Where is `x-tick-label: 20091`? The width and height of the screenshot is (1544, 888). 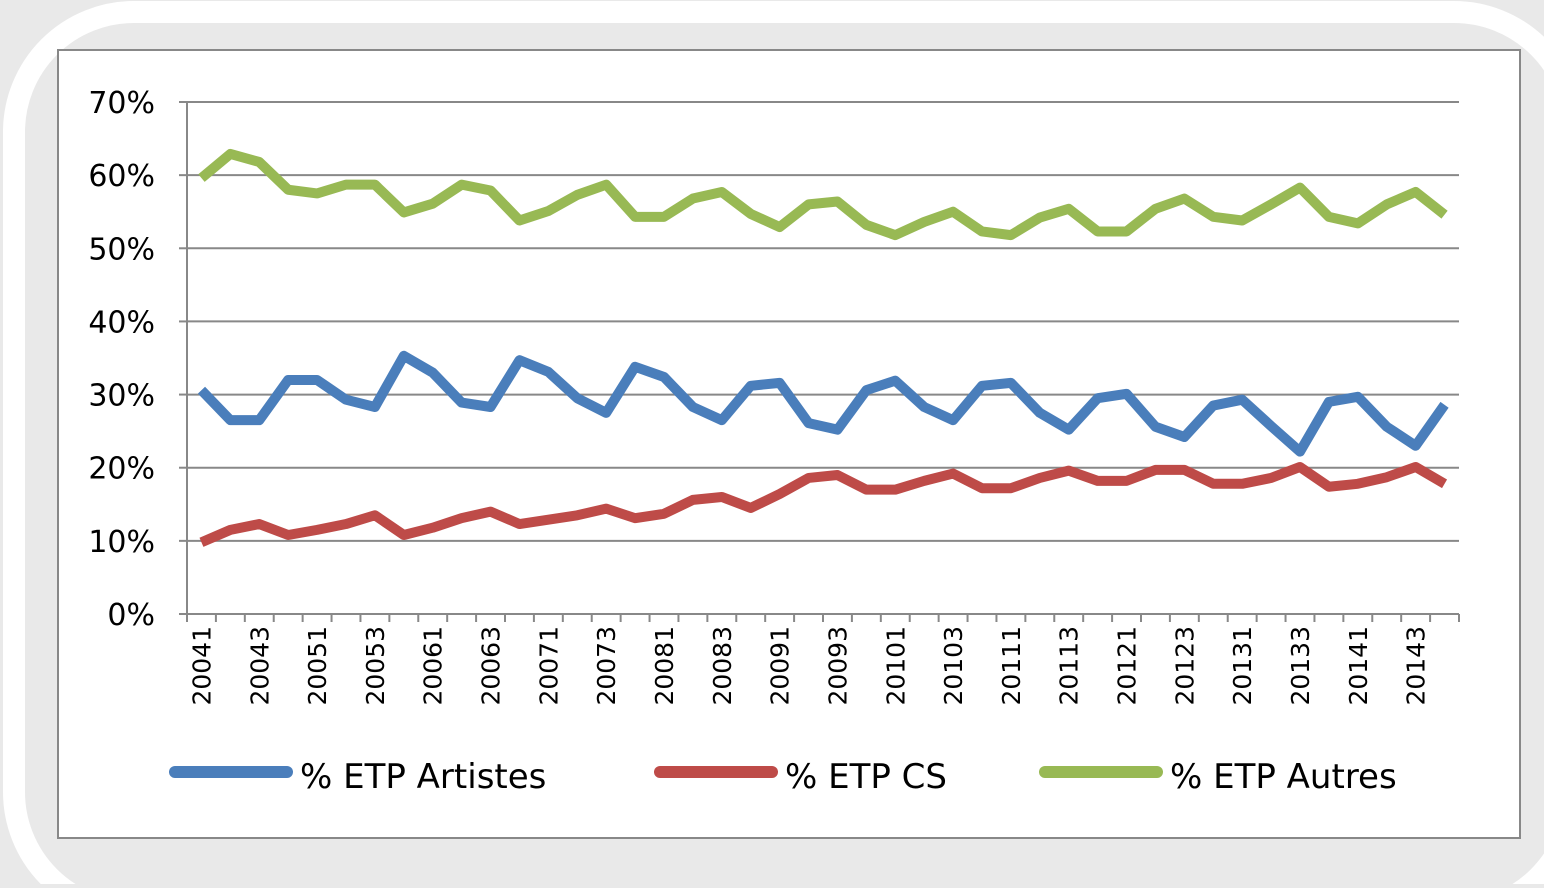 x-tick-label: 20091 is located at coordinates (780, 666).